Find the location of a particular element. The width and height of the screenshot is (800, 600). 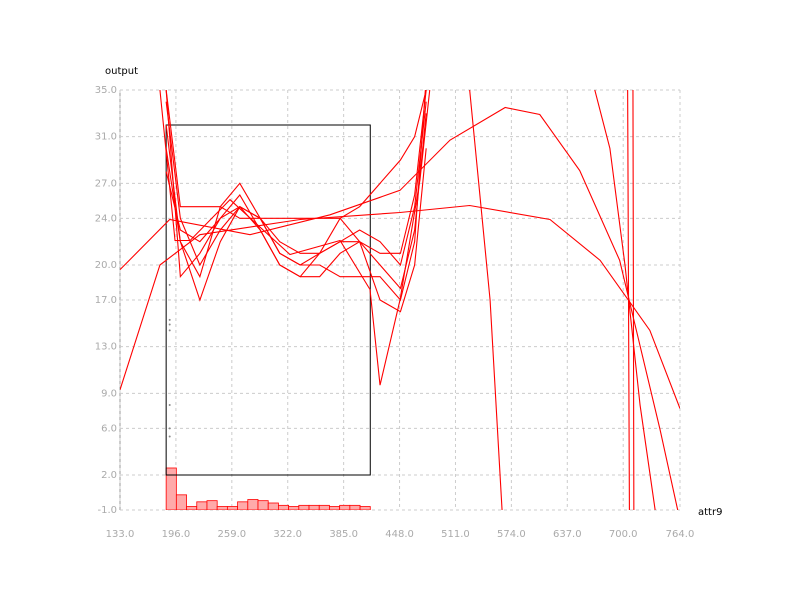

x-tick-label: 448.0 is located at coordinates (399, 534).